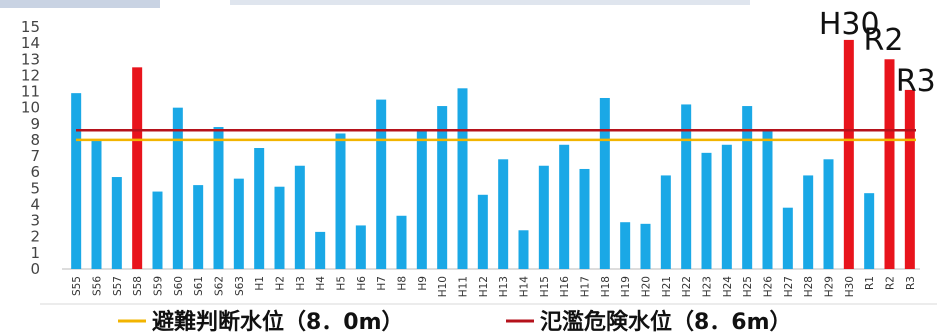  What do you see at coordinates (382, 283) in the screenshot?
I see `x-tick-label: H7` at bounding box center [382, 283].